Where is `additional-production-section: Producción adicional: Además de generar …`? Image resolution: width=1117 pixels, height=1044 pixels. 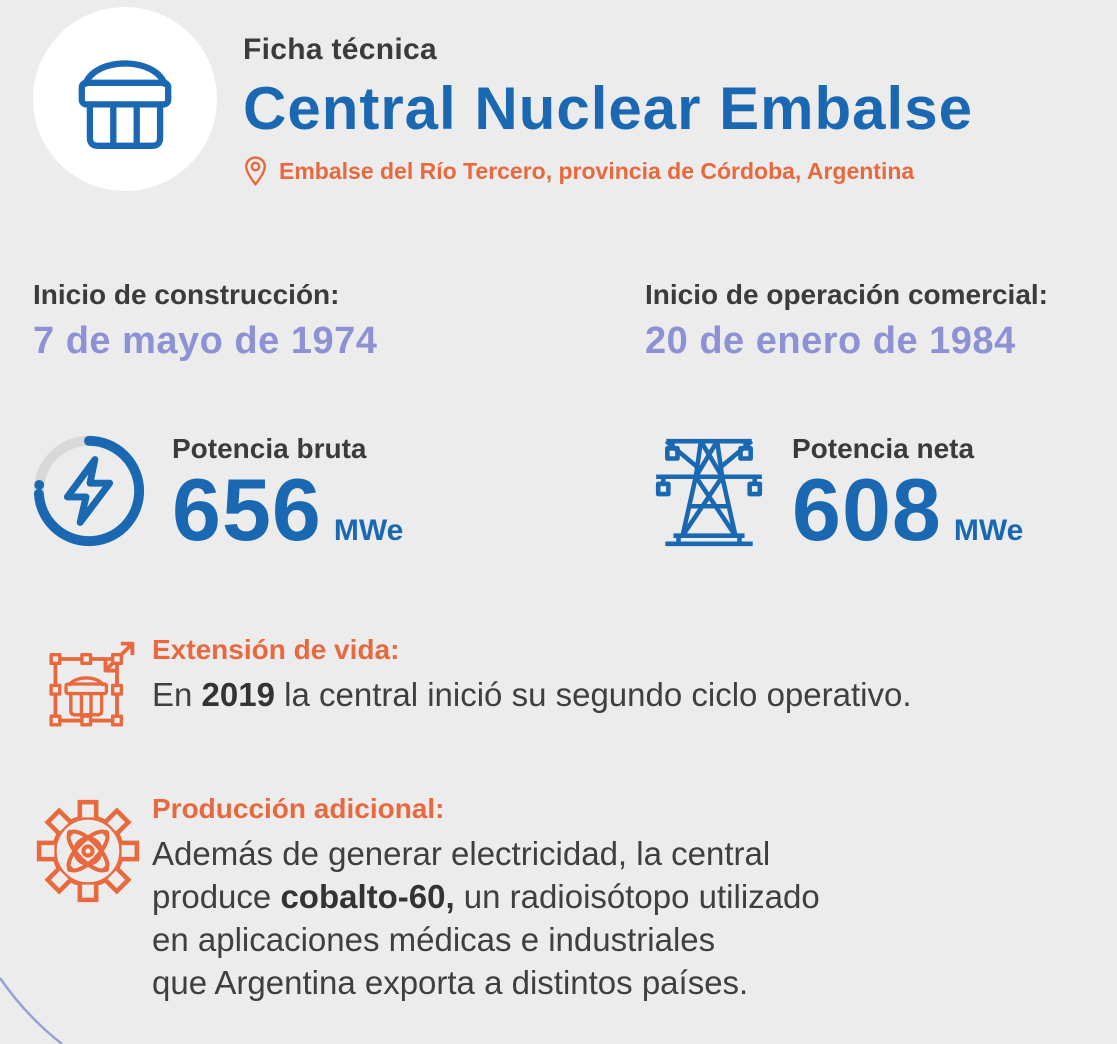
additional-production-section: Producción adicional: Además de generar … is located at coordinates (486, 898).